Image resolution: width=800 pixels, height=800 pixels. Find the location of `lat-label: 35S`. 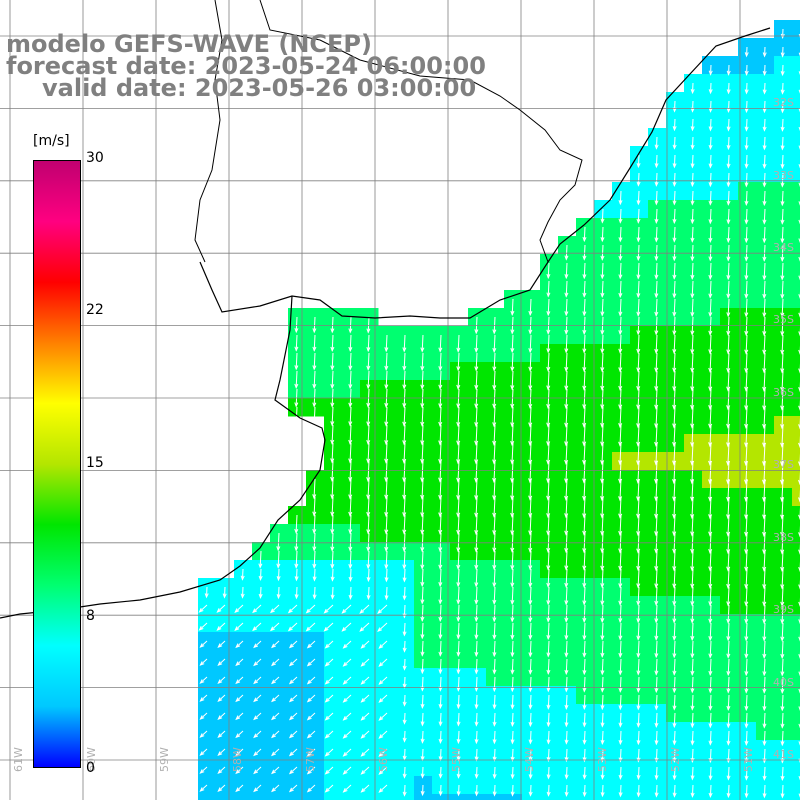

lat-label: 35S is located at coordinates (783, 319).